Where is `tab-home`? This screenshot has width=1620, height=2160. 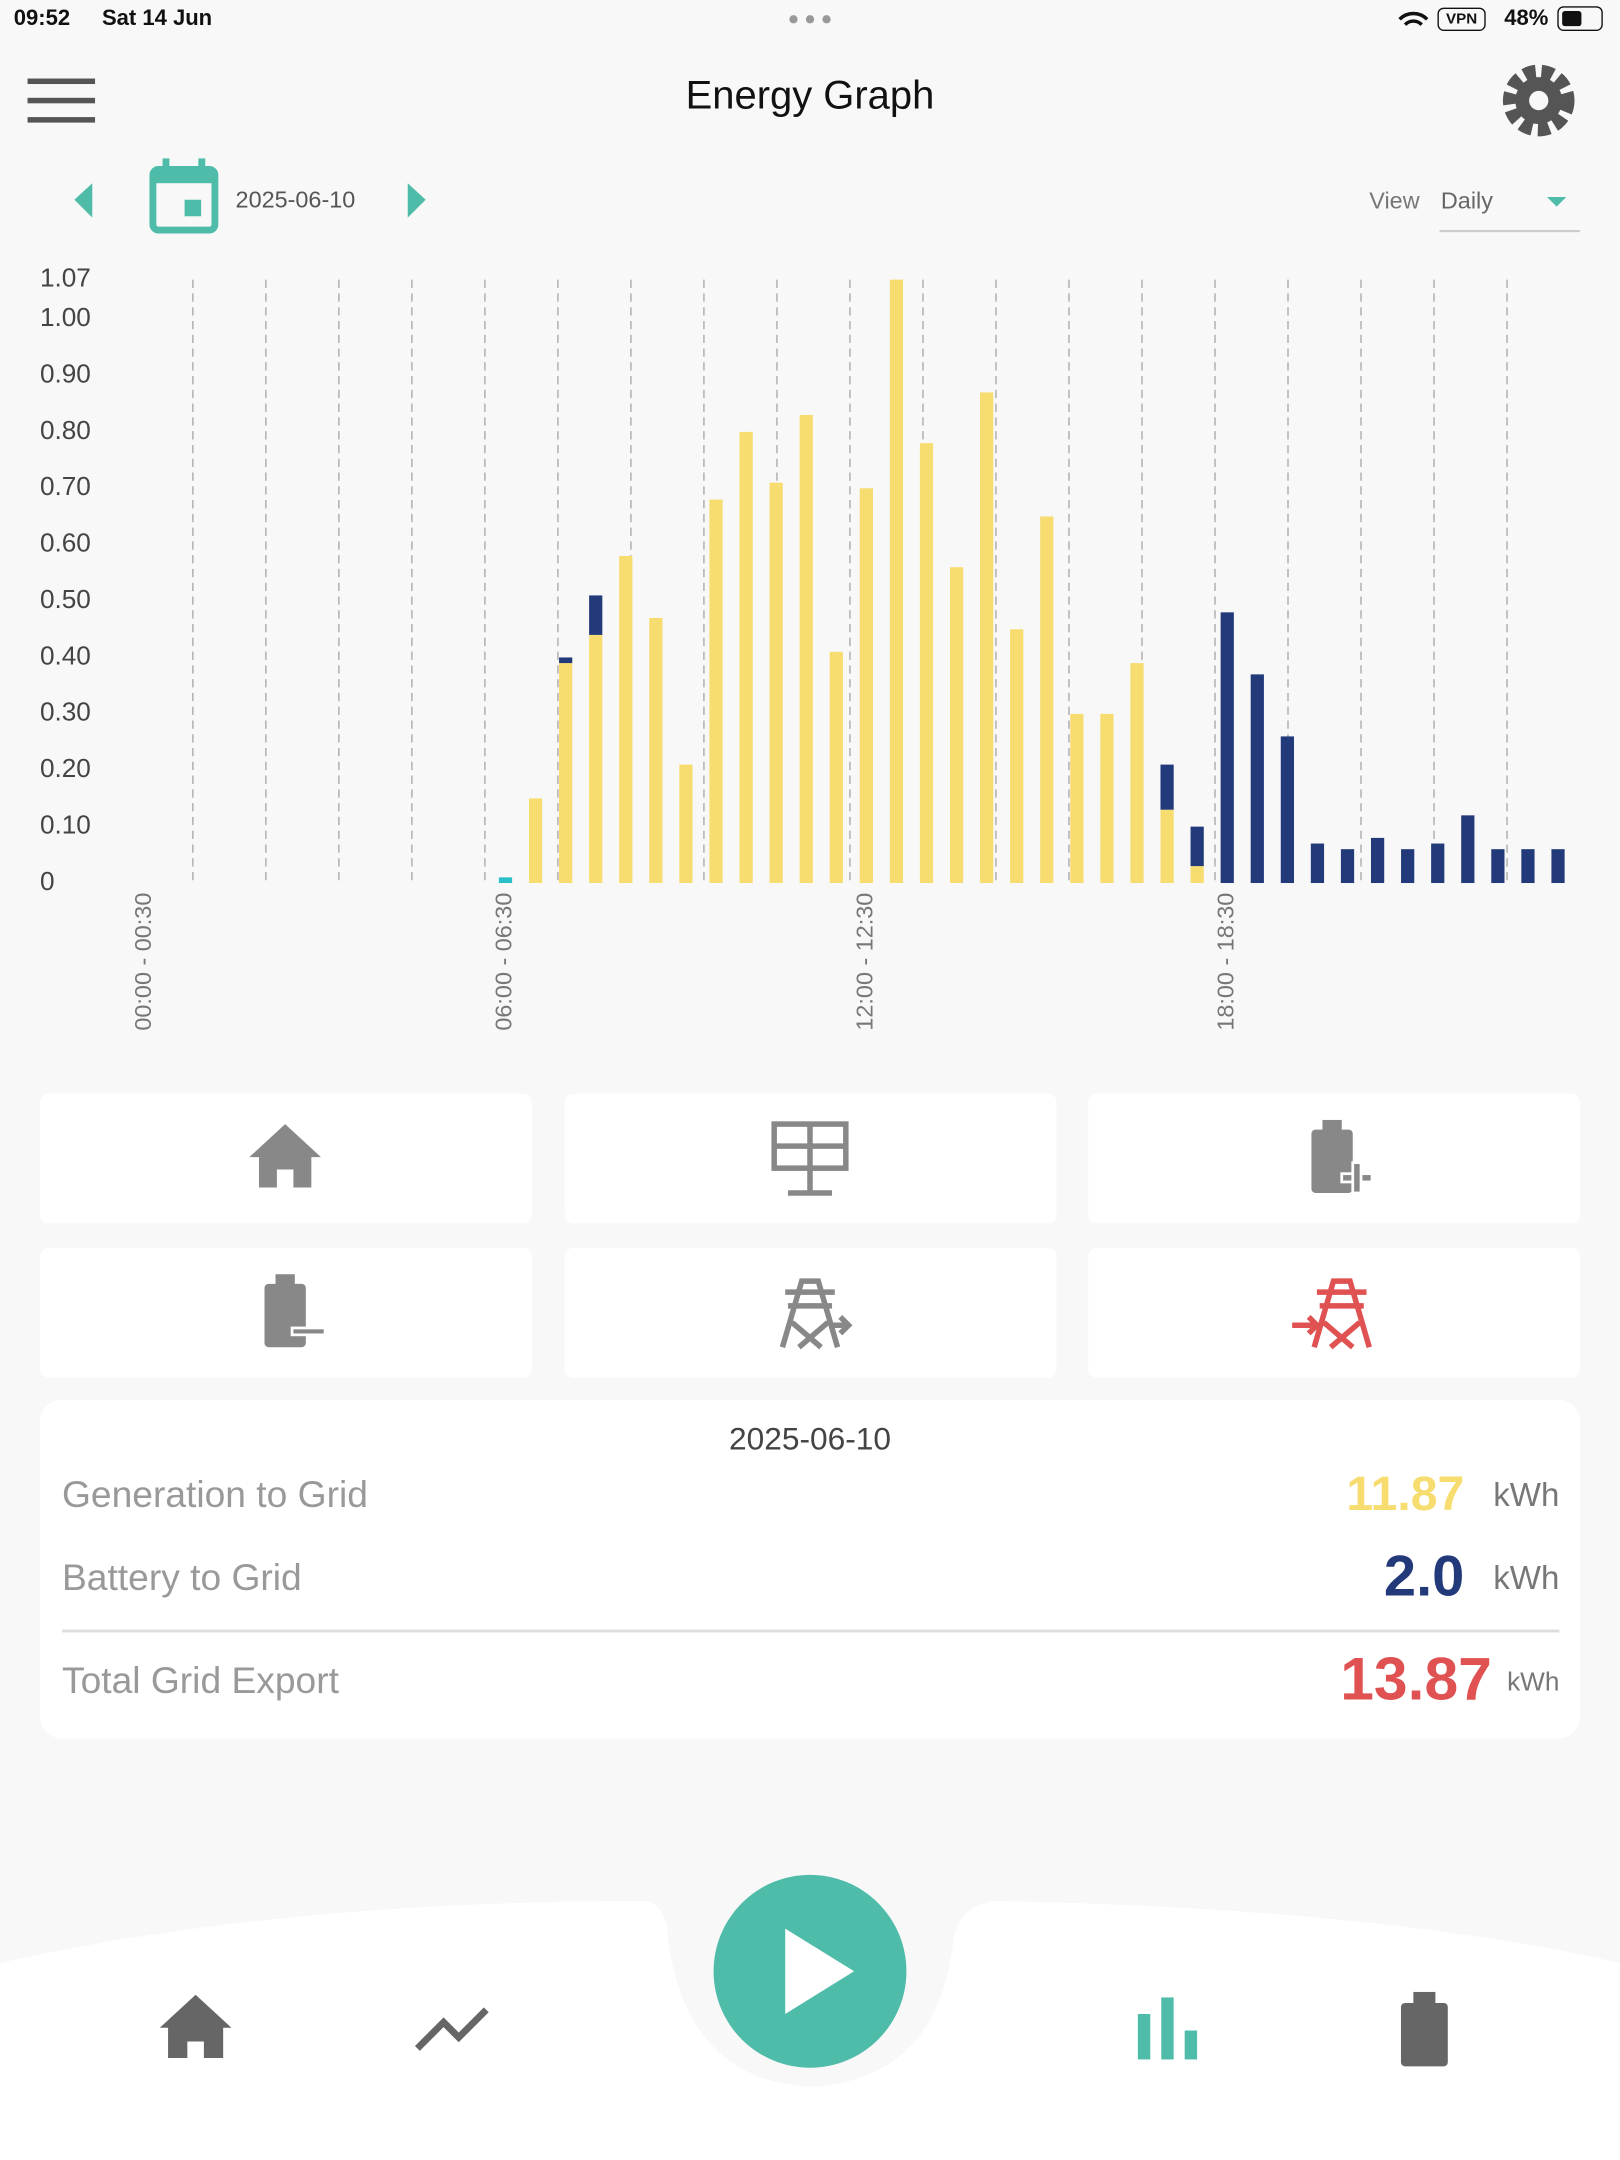 tab-home is located at coordinates (195, 2026).